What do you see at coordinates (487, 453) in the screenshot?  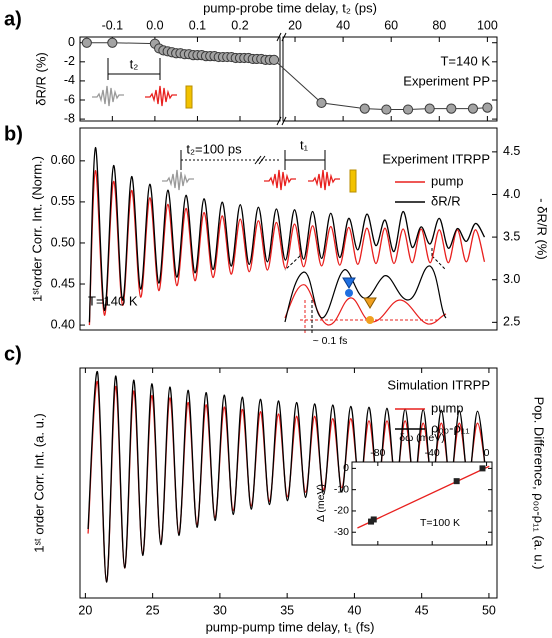 I see `x-tick-label: 0` at bounding box center [487, 453].